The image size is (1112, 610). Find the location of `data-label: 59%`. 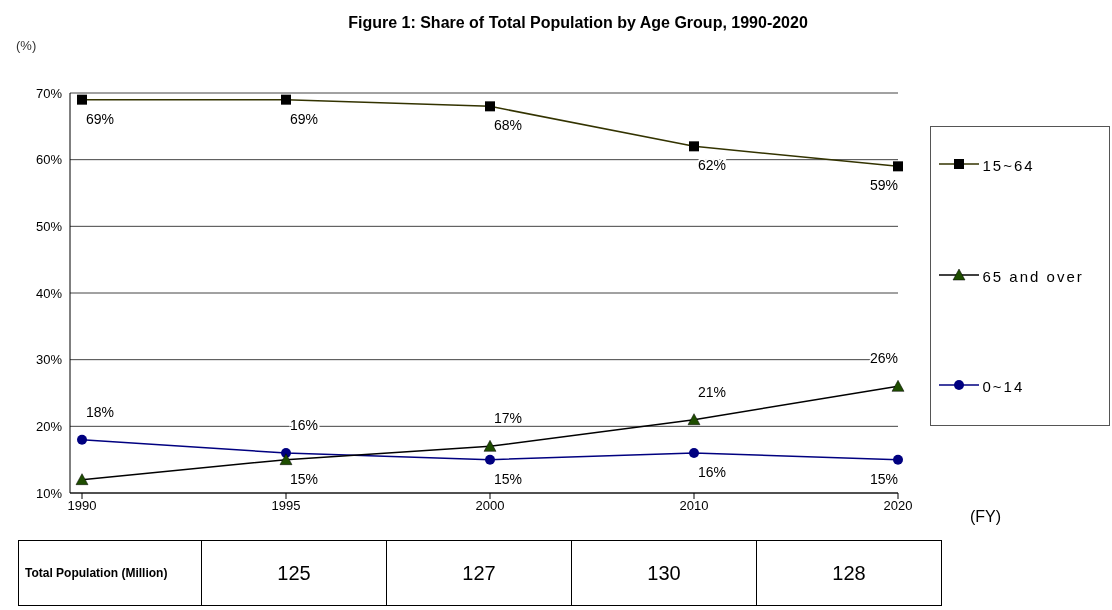

data-label: 59% is located at coordinates (884, 185).